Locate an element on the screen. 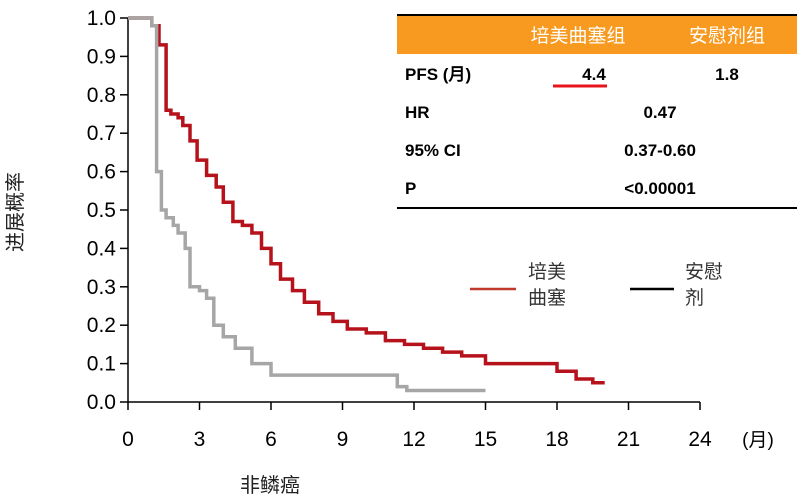 The height and width of the screenshot is (503, 800). y-tick-label: 0.7 is located at coordinates (101, 133).